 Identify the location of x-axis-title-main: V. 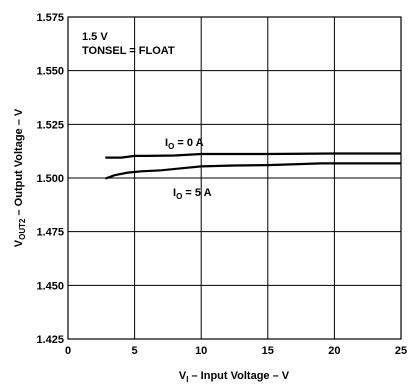
(183, 376).